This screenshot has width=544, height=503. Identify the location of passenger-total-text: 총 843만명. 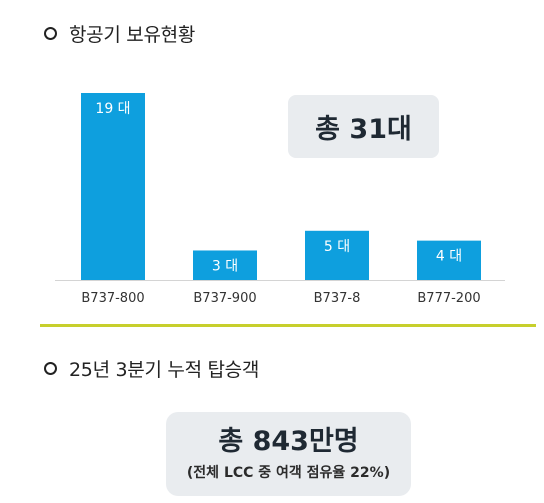
(288, 442).